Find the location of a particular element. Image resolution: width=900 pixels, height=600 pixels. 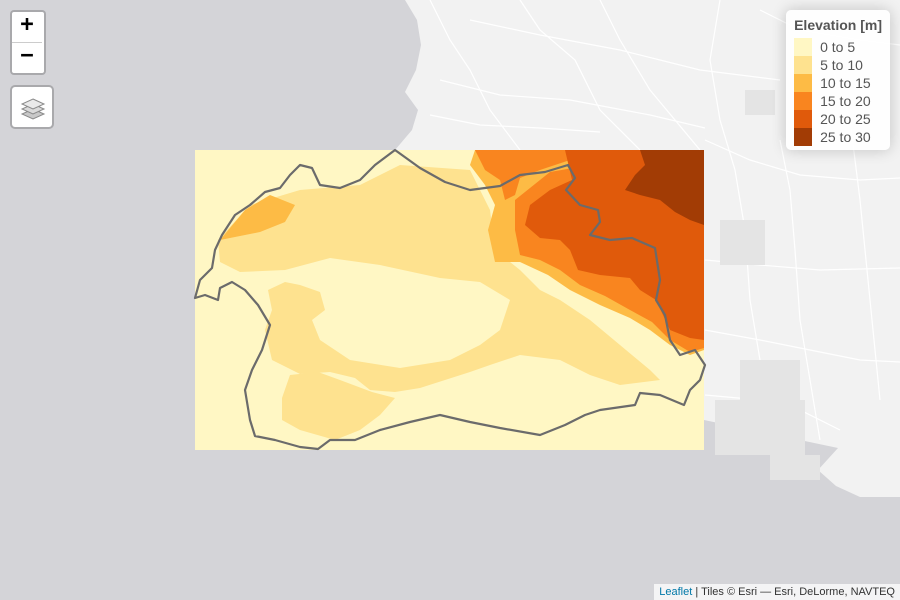

layers-control-button is located at coordinates (32, 107).